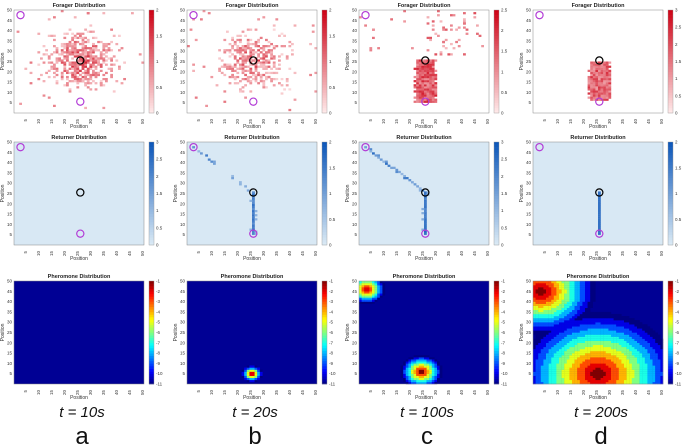 This screenshot has width=691, height=447. What do you see at coordinates (183, 30) in the screenshot?
I see `y-tick-label: 40` at bounding box center [183, 30].